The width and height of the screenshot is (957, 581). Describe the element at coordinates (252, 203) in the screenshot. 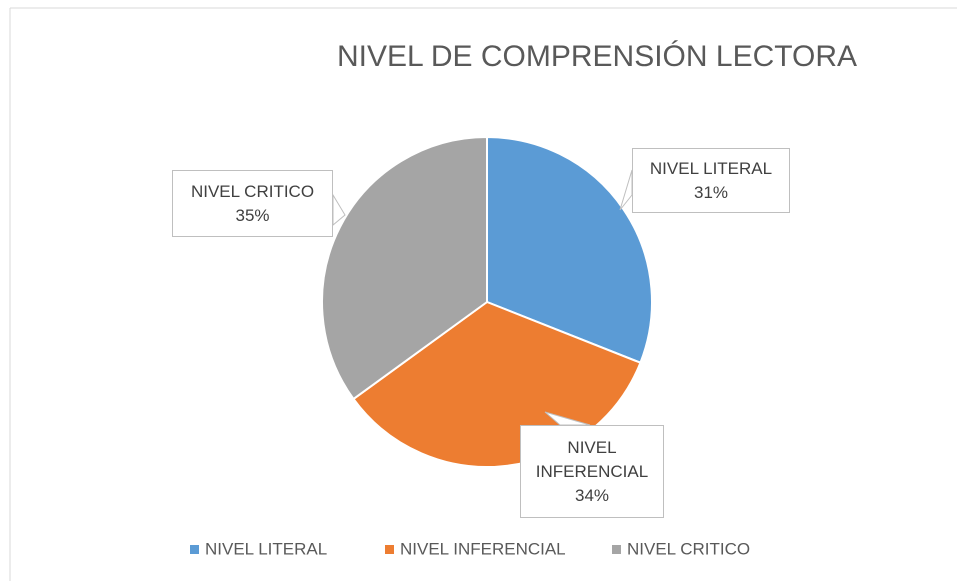

I see `data-label: NIVEL CRITICO 35%` at that location.